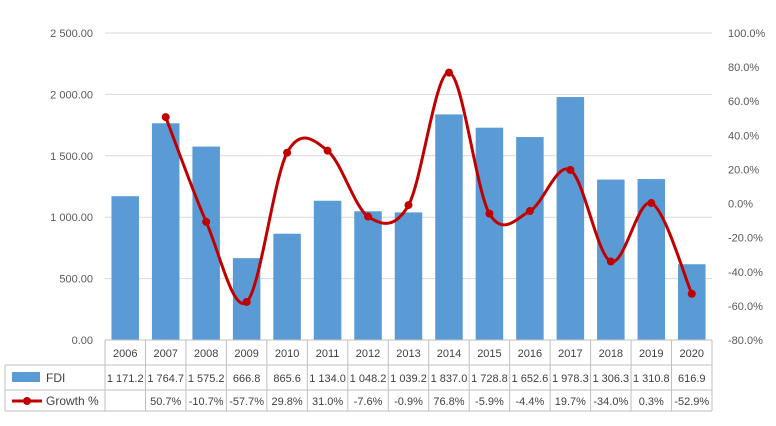  Describe the element at coordinates (71, 157) in the screenshot. I see `left-tick-label: 1 500.00` at that location.